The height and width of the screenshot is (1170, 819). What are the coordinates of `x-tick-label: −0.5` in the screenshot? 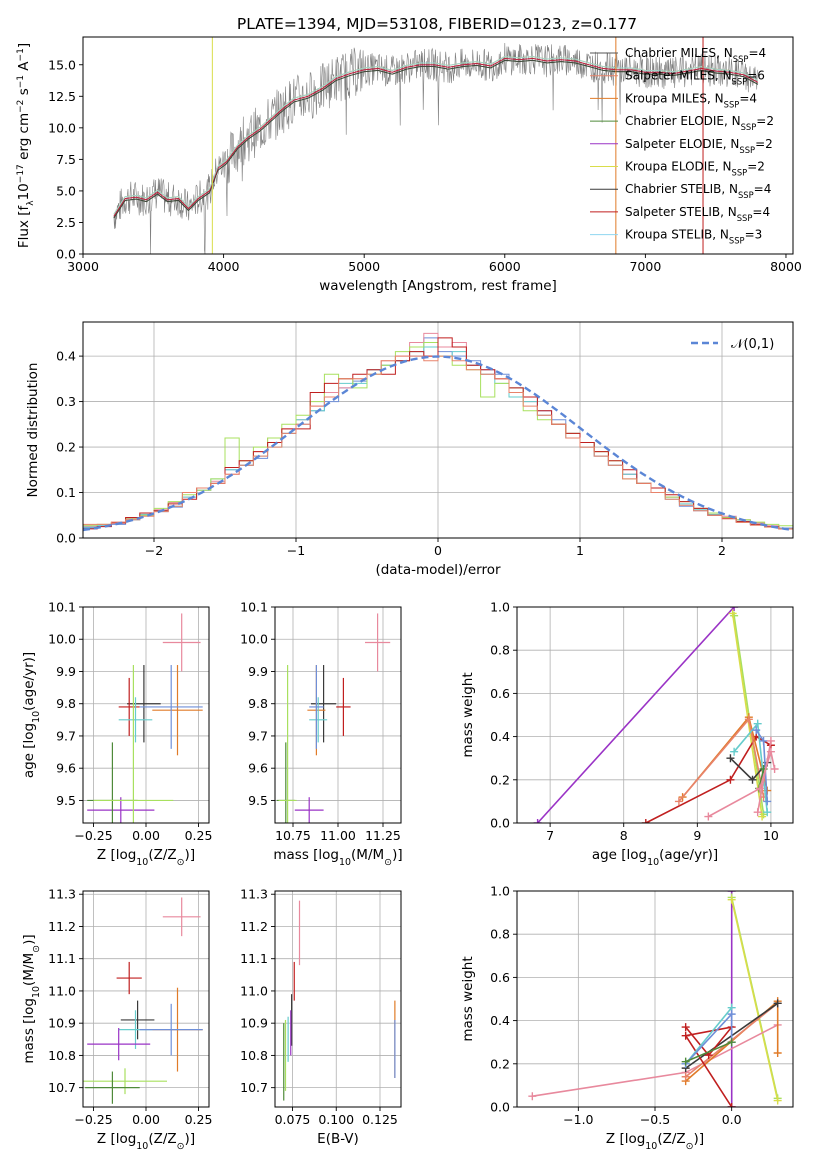 It's located at (655, 1119).